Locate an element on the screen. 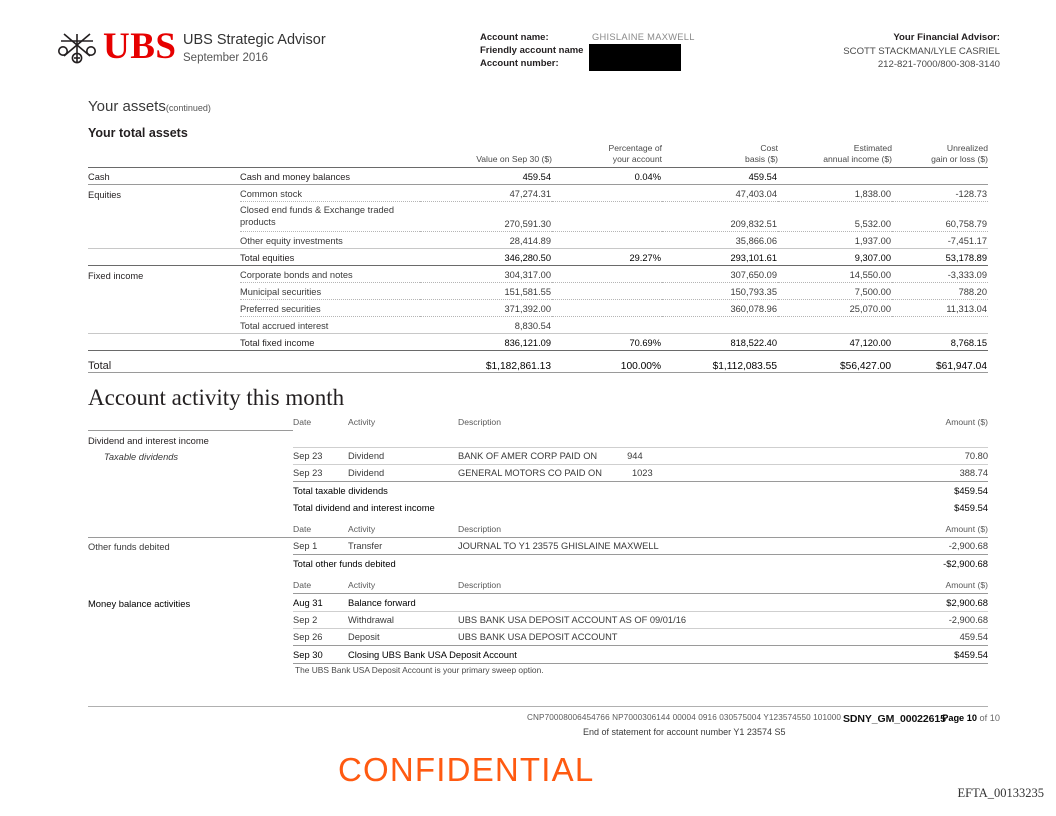 This screenshot has width=1056, height=816. row-activity: Deposit is located at coordinates (403, 637).